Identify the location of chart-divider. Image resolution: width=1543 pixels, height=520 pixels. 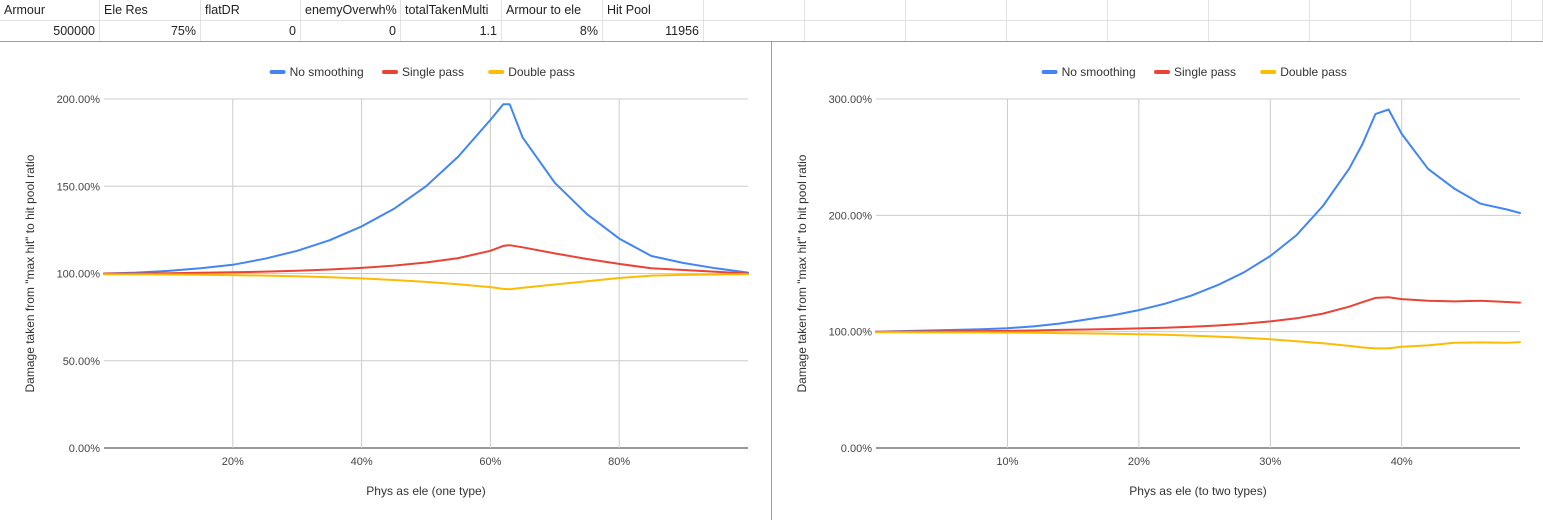
(771, 280).